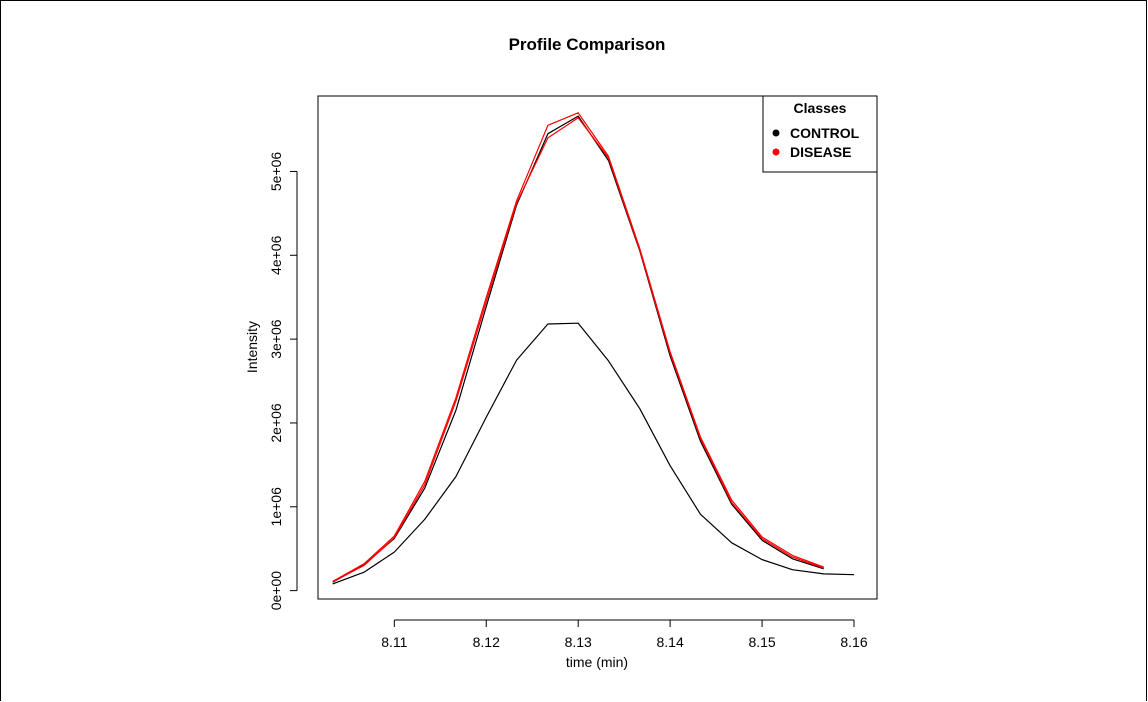 Image resolution: width=1148 pixels, height=702 pixels. What do you see at coordinates (276, 172) in the screenshot?
I see `y-tick-label: 5e+06` at bounding box center [276, 172].